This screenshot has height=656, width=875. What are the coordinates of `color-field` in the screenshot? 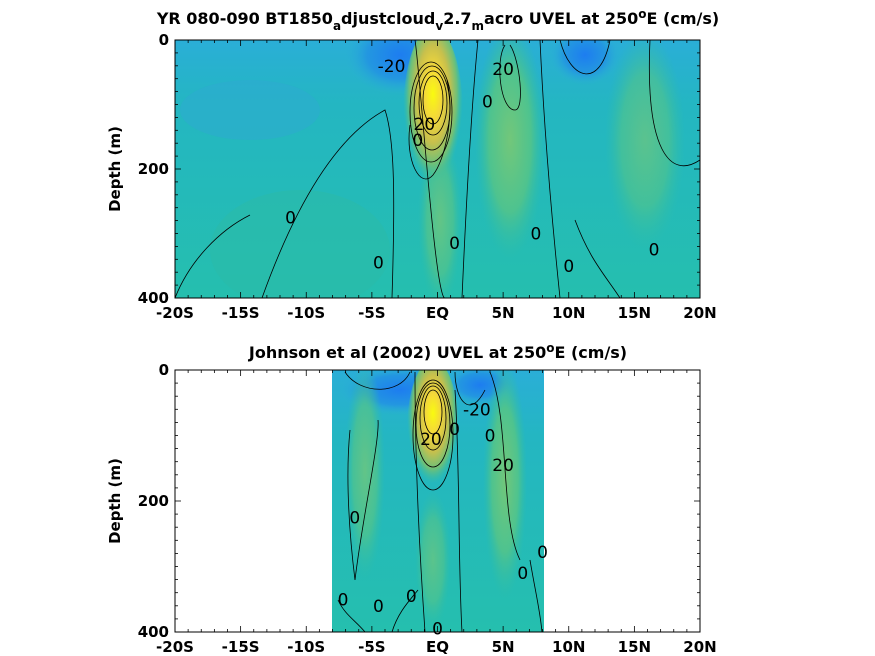 It's located at (438, 501).